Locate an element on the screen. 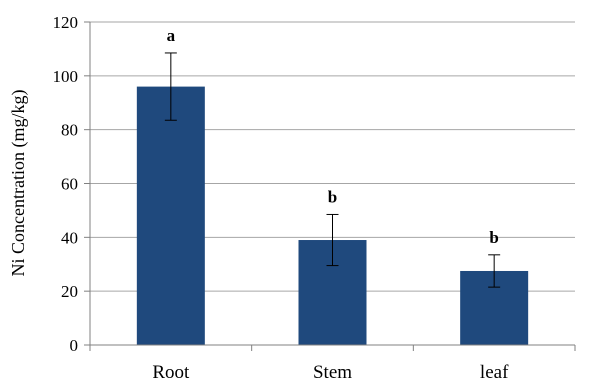  x-tick-label: leaf is located at coordinates (494, 372).